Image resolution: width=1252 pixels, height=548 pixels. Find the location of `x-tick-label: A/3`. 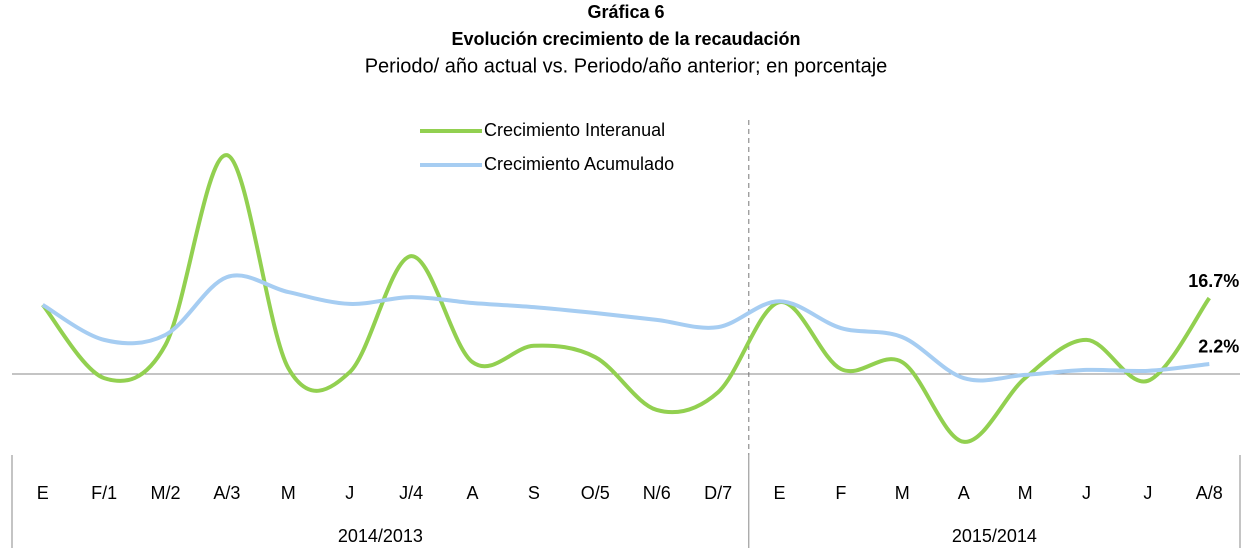

x-tick-label: A/3 is located at coordinates (226, 493).